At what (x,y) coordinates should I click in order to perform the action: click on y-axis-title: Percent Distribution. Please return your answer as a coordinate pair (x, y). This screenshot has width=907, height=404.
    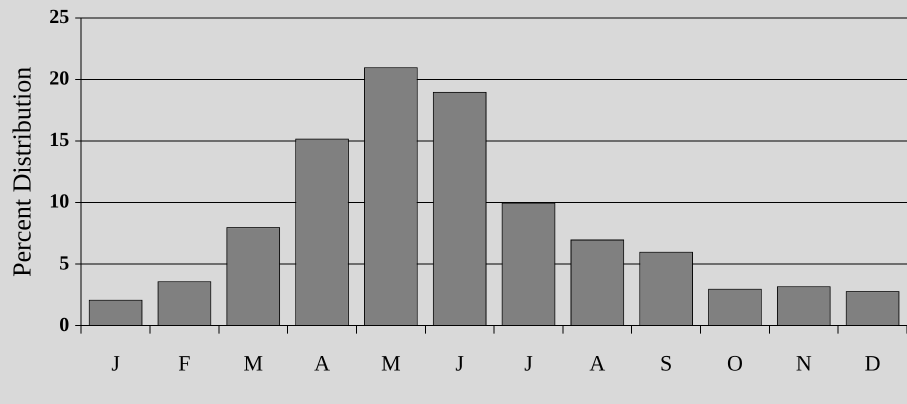
    Looking at the image, I should click on (21, 171).